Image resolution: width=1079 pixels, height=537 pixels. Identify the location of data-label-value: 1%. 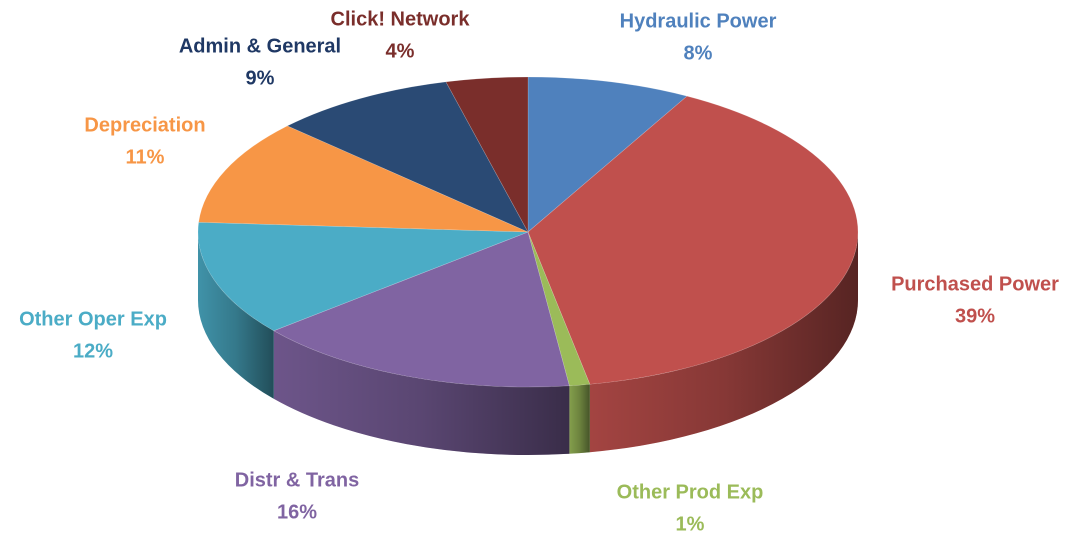
(690, 524).